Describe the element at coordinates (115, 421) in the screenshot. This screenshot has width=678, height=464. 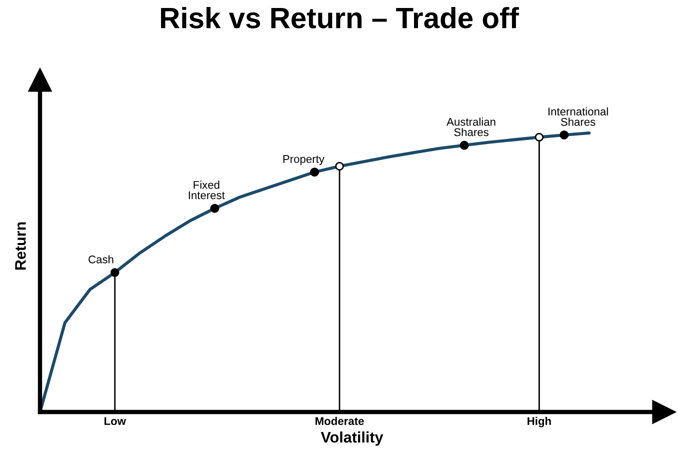
I see `x-tick-label: Low` at that location.